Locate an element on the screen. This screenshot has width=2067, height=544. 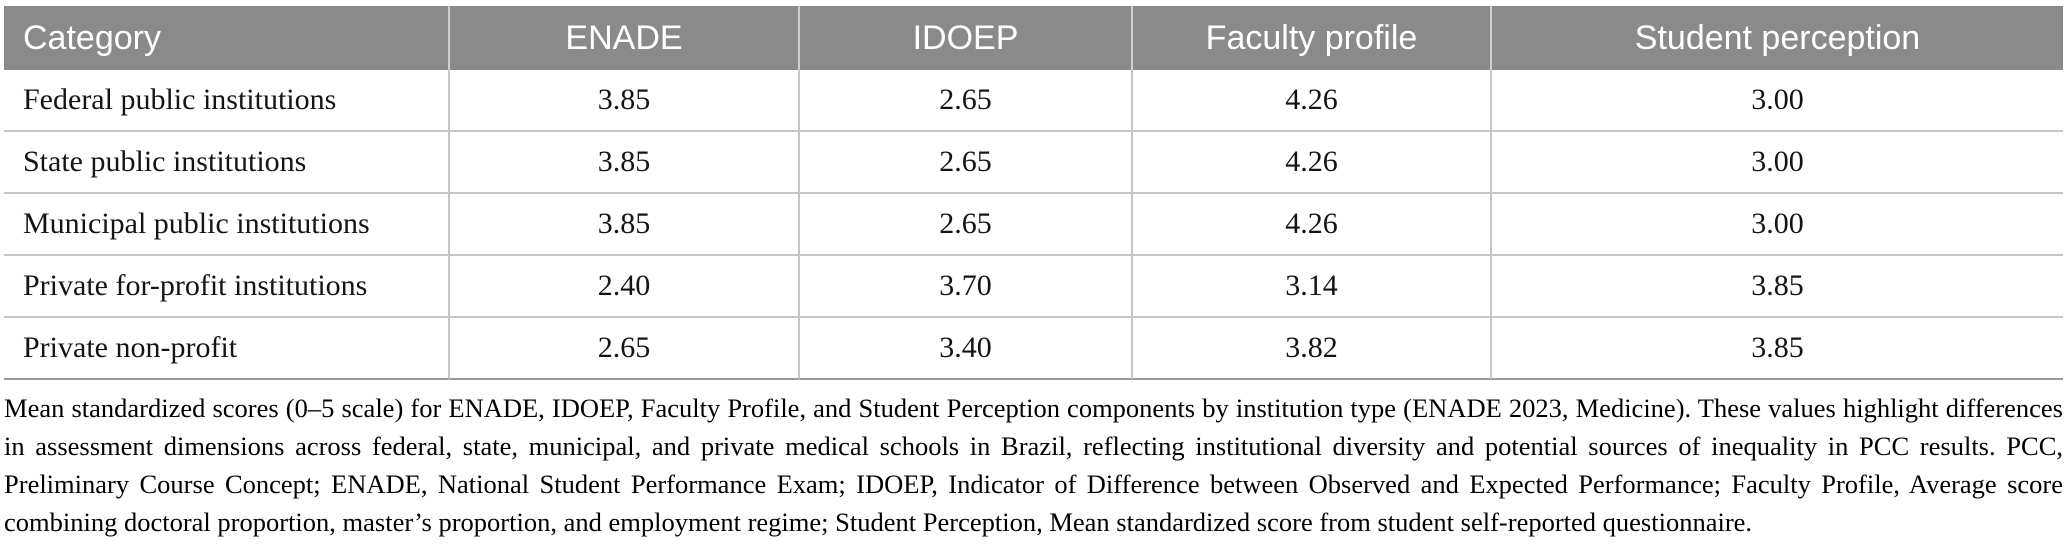
col-header-category: Category is located at coordinates (227, 38).